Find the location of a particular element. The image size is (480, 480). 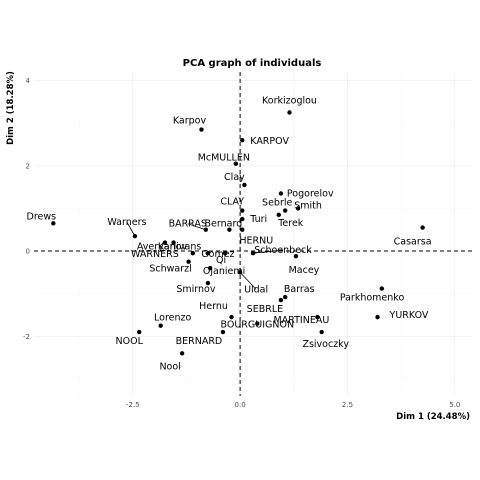

point-label: Bernard is located at coordinates (224, 224).